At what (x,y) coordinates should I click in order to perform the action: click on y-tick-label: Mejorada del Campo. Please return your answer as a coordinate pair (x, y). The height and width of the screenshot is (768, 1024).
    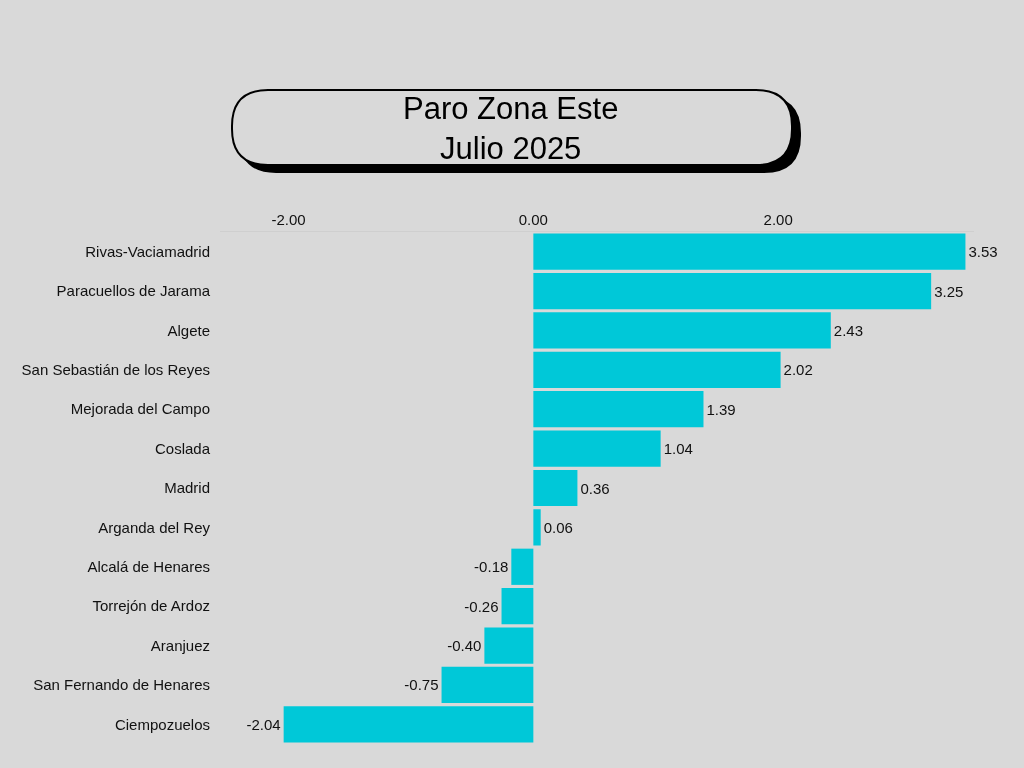
    Looking at the image, I should click on (140, 409).